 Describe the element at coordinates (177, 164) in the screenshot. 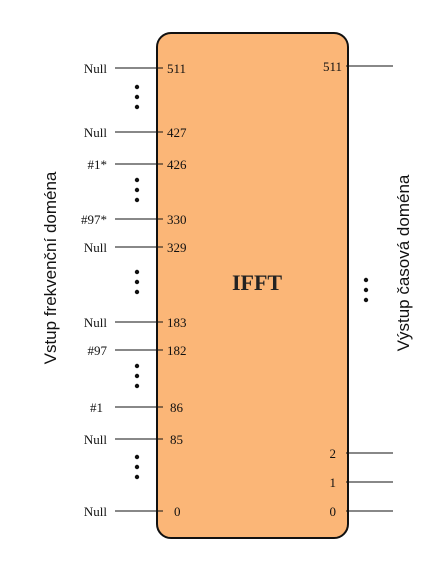

I see `input-index: 426` at that location.